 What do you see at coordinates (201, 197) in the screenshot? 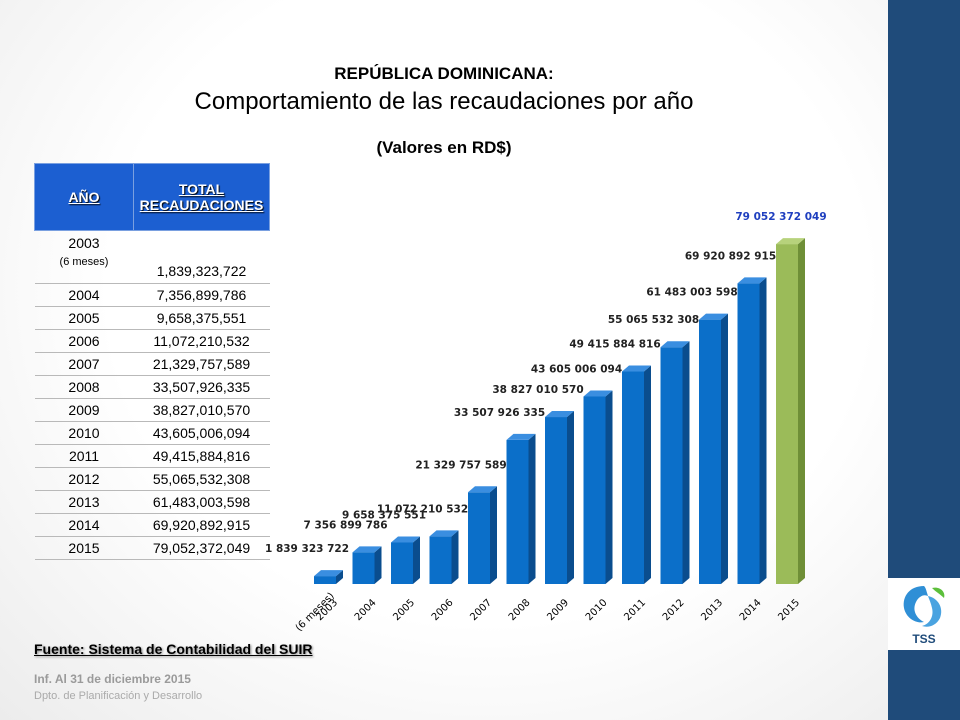
I see `header-total: TOTAL RECAUDACIONES` at bounding box center [201, 197].